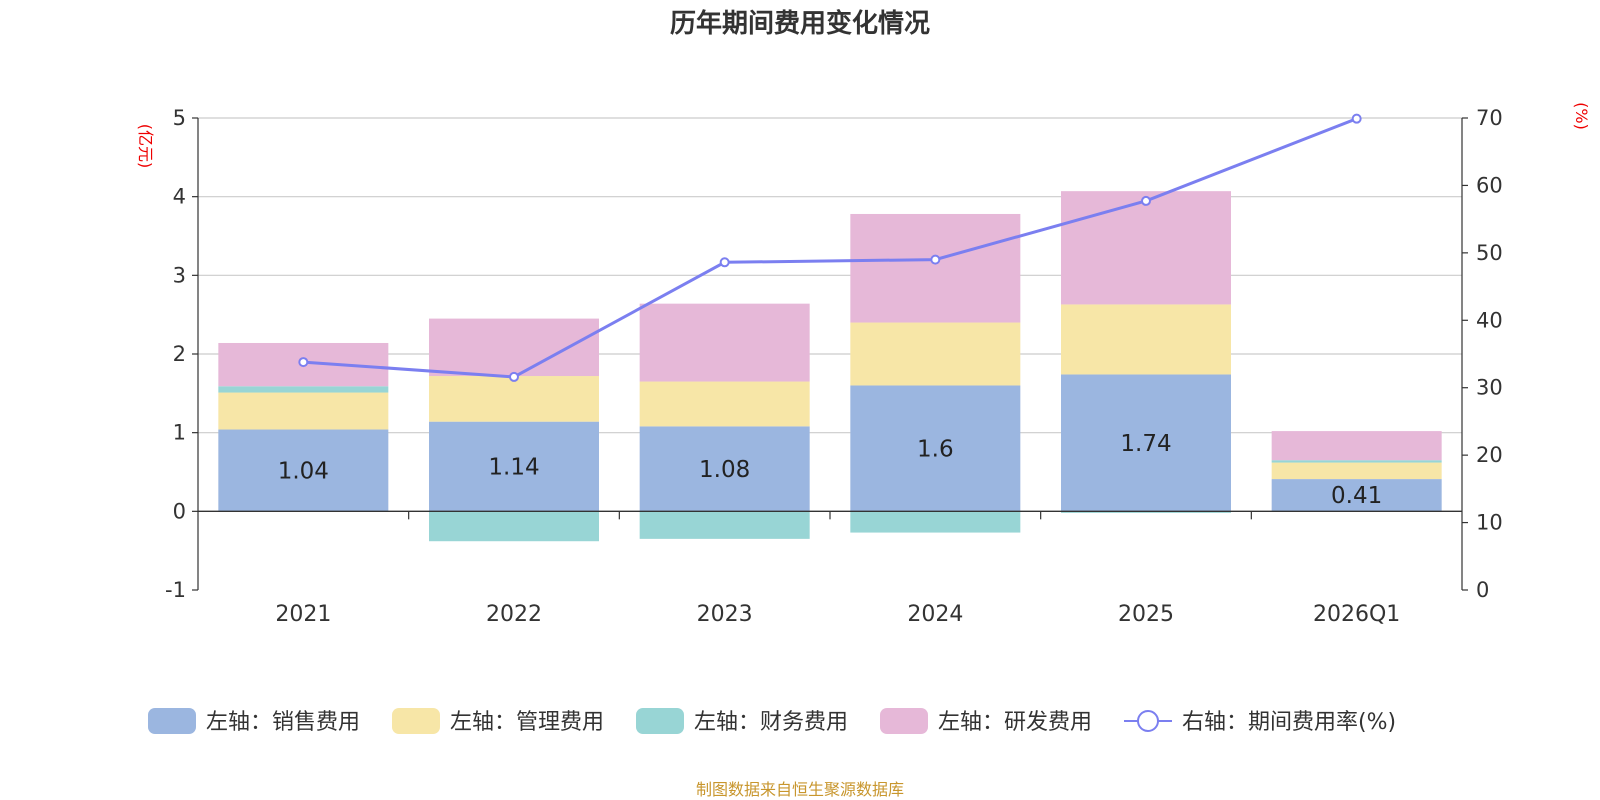 This screenshot has height=800, width=1600. I want to click on bar-data-label: 1.14, so click(513, 467).